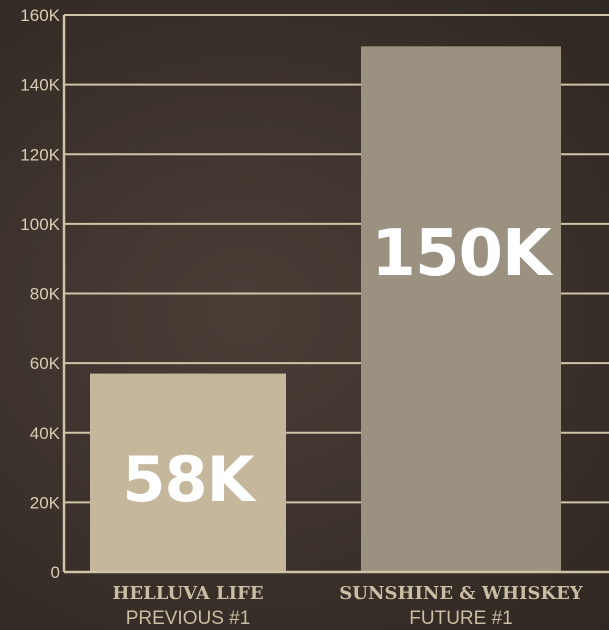  I want to click on category-subtitle: FUTURE #1, so click(460, 618).